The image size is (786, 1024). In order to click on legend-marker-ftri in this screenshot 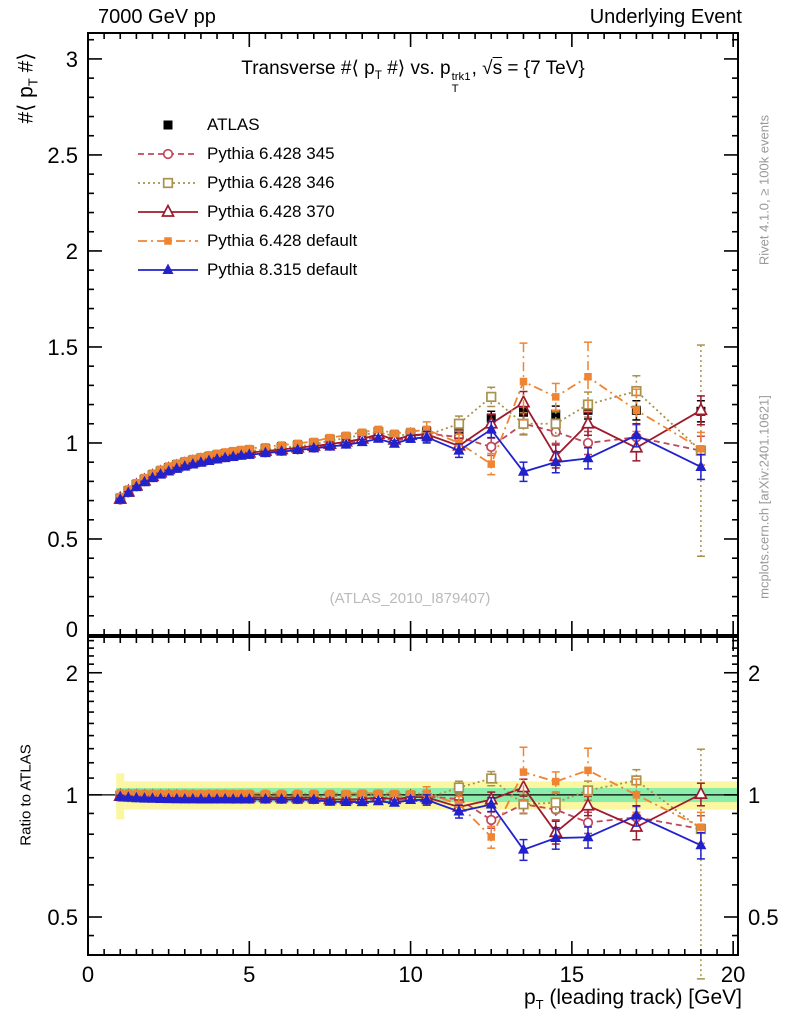, I will do `click(168, 268)`.